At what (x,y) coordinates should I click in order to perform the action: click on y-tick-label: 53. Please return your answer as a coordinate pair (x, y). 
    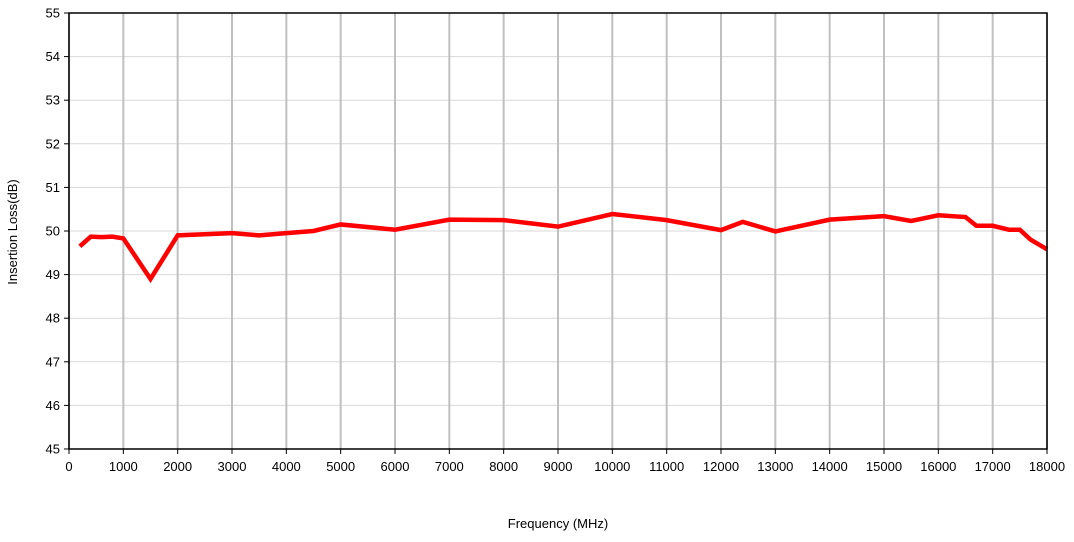
    Looking at the image, I should click on (53, 100).